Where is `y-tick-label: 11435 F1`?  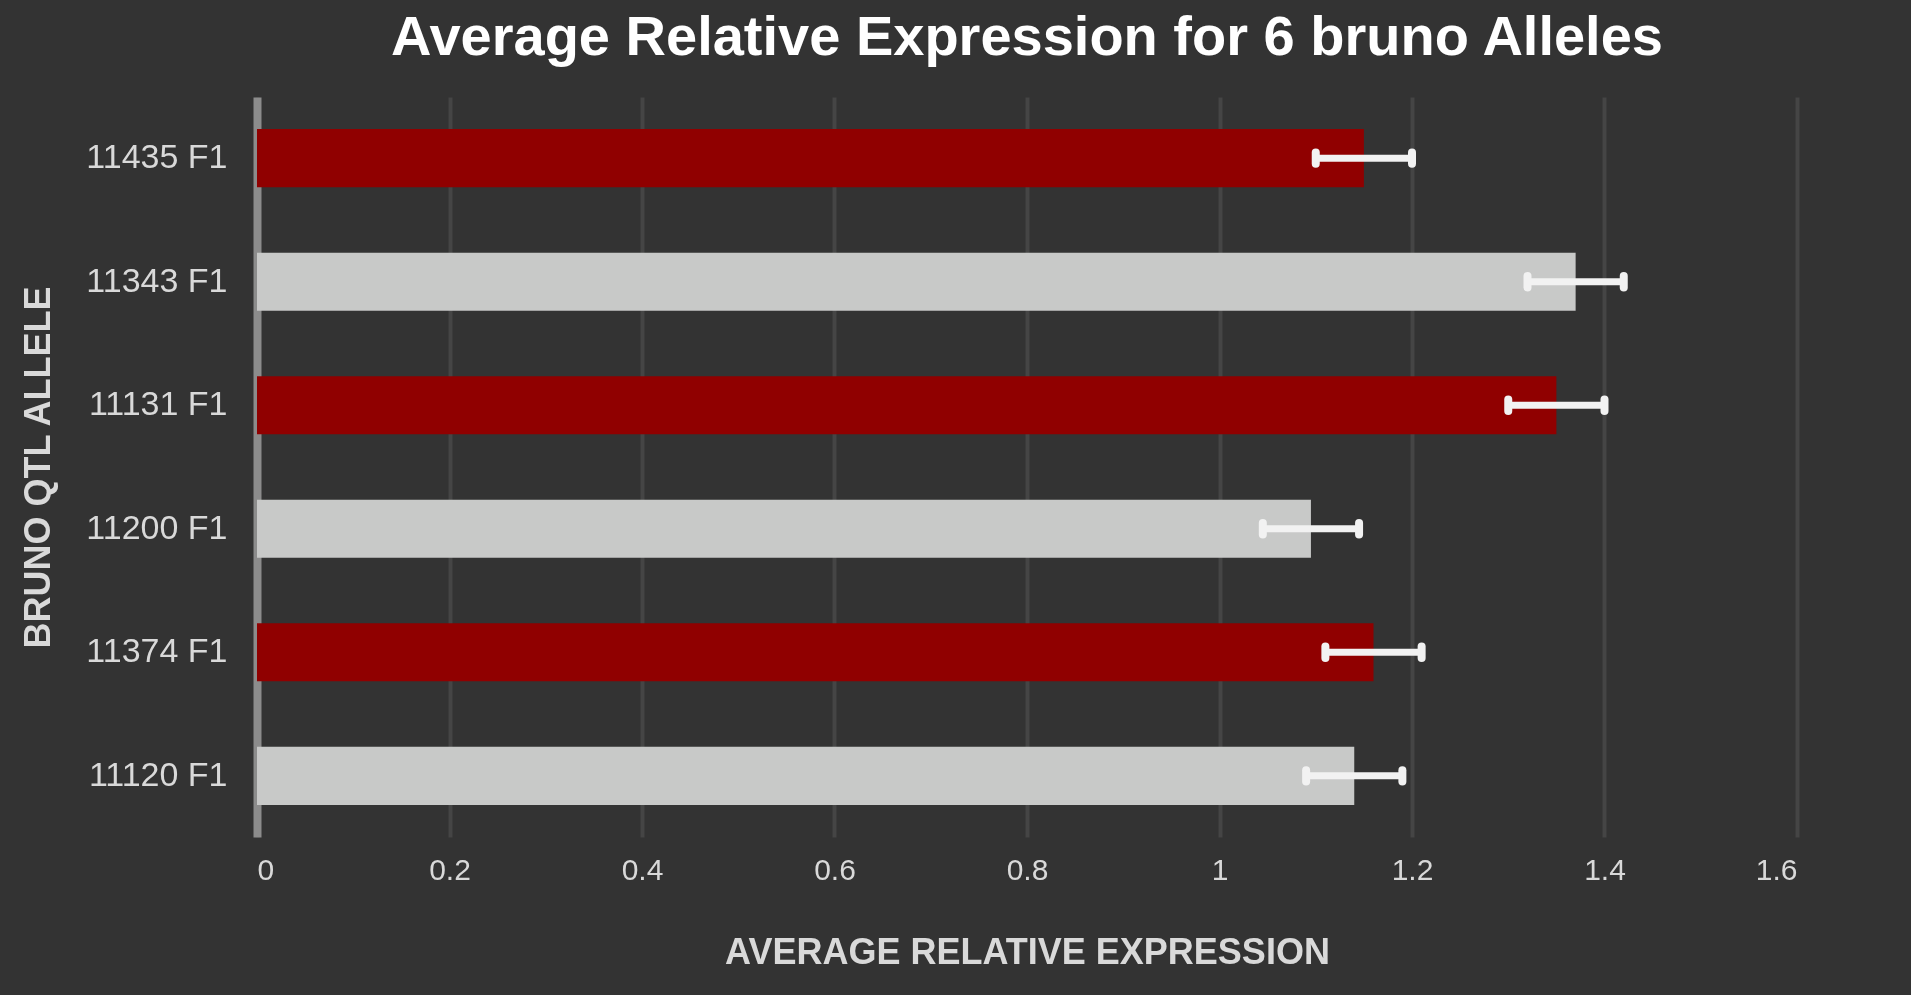 y-tick-label: 11435 F1 is located at coordinates (157, 156).